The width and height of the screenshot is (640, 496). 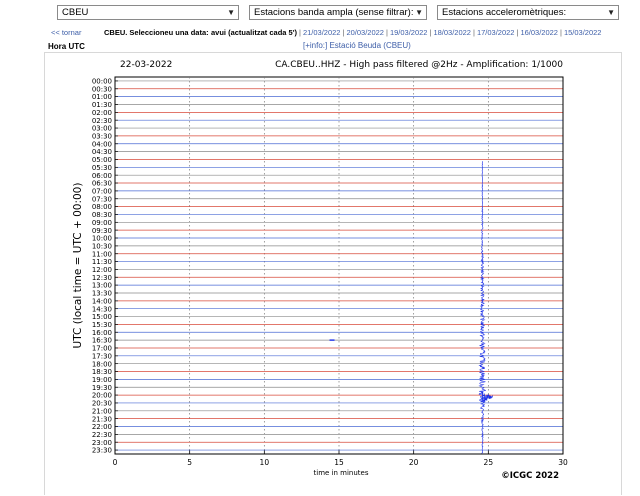 I want to click on row-time-label: 21:00, so click(x=102, y=411).